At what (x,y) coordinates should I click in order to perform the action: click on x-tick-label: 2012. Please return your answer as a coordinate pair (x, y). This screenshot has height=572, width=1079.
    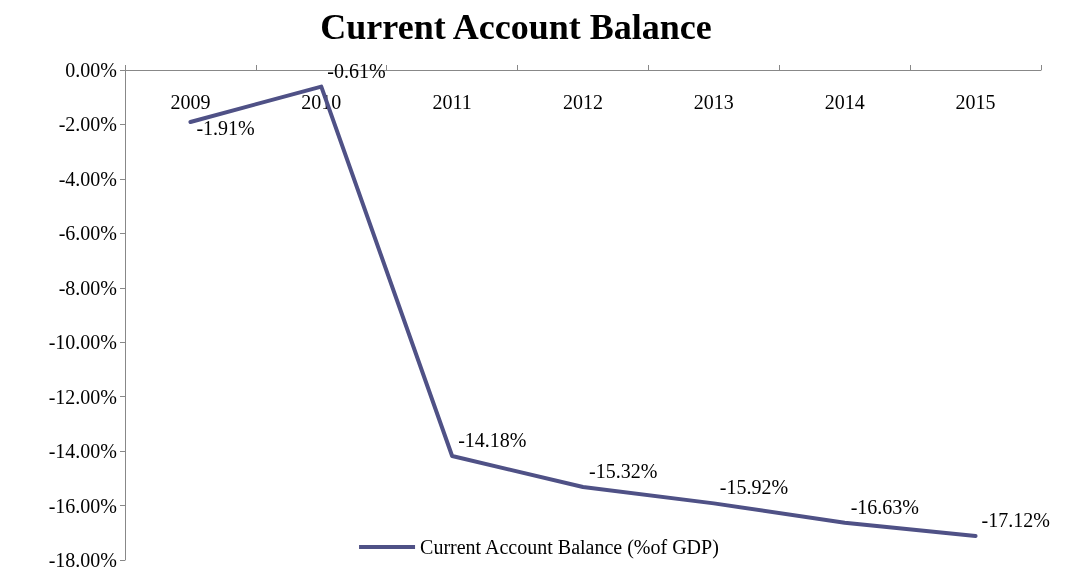
    Looking at the image, I should click on (583, 102).